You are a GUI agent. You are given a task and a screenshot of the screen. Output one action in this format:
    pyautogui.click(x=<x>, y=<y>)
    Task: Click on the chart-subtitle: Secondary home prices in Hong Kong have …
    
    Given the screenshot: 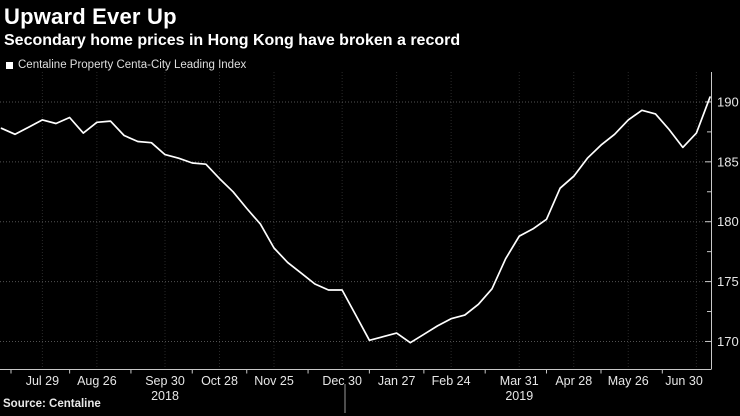 What is the action you would take?
    pyautogui.click(x=232, y=40)
    